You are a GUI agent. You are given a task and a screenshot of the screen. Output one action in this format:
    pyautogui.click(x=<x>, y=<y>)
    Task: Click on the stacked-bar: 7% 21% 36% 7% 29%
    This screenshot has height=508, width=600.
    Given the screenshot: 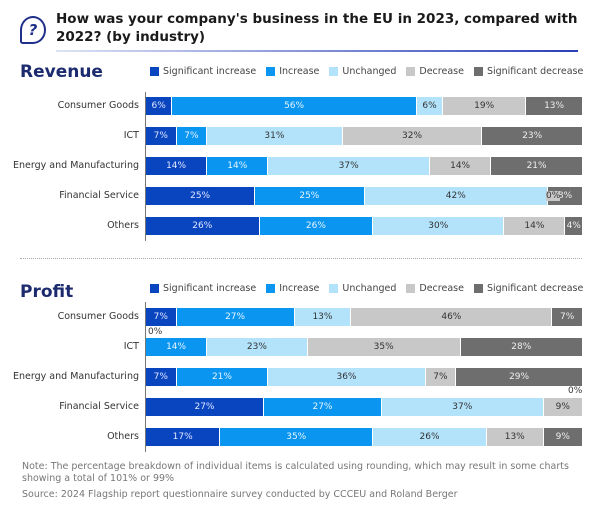 What is the action you would take?
    pyautogui.click(x=364, y=377)
    